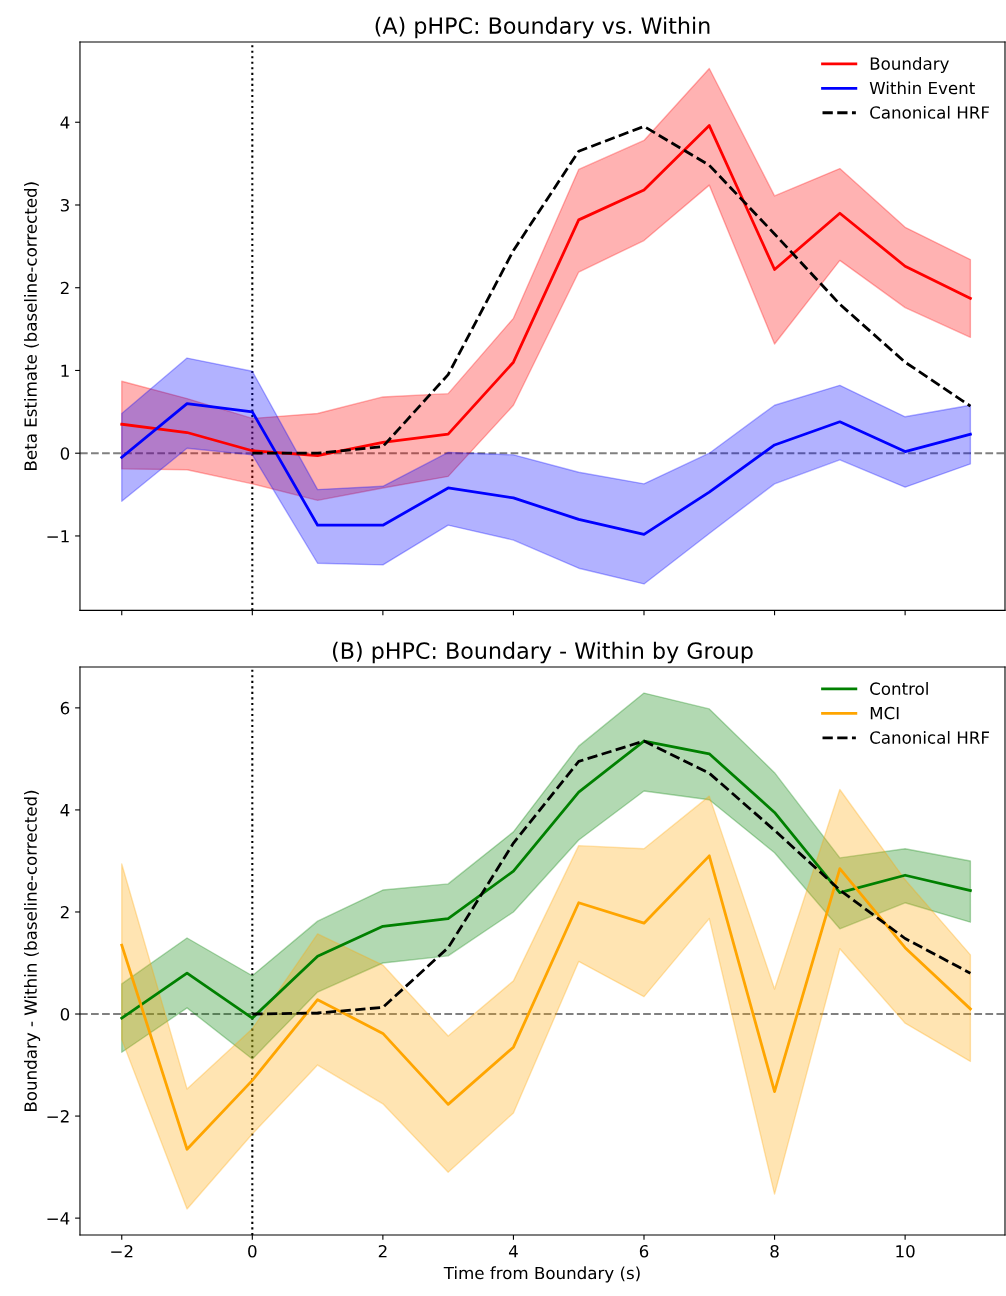  I want to click on y-tick-label: 1, so click(65, 370).